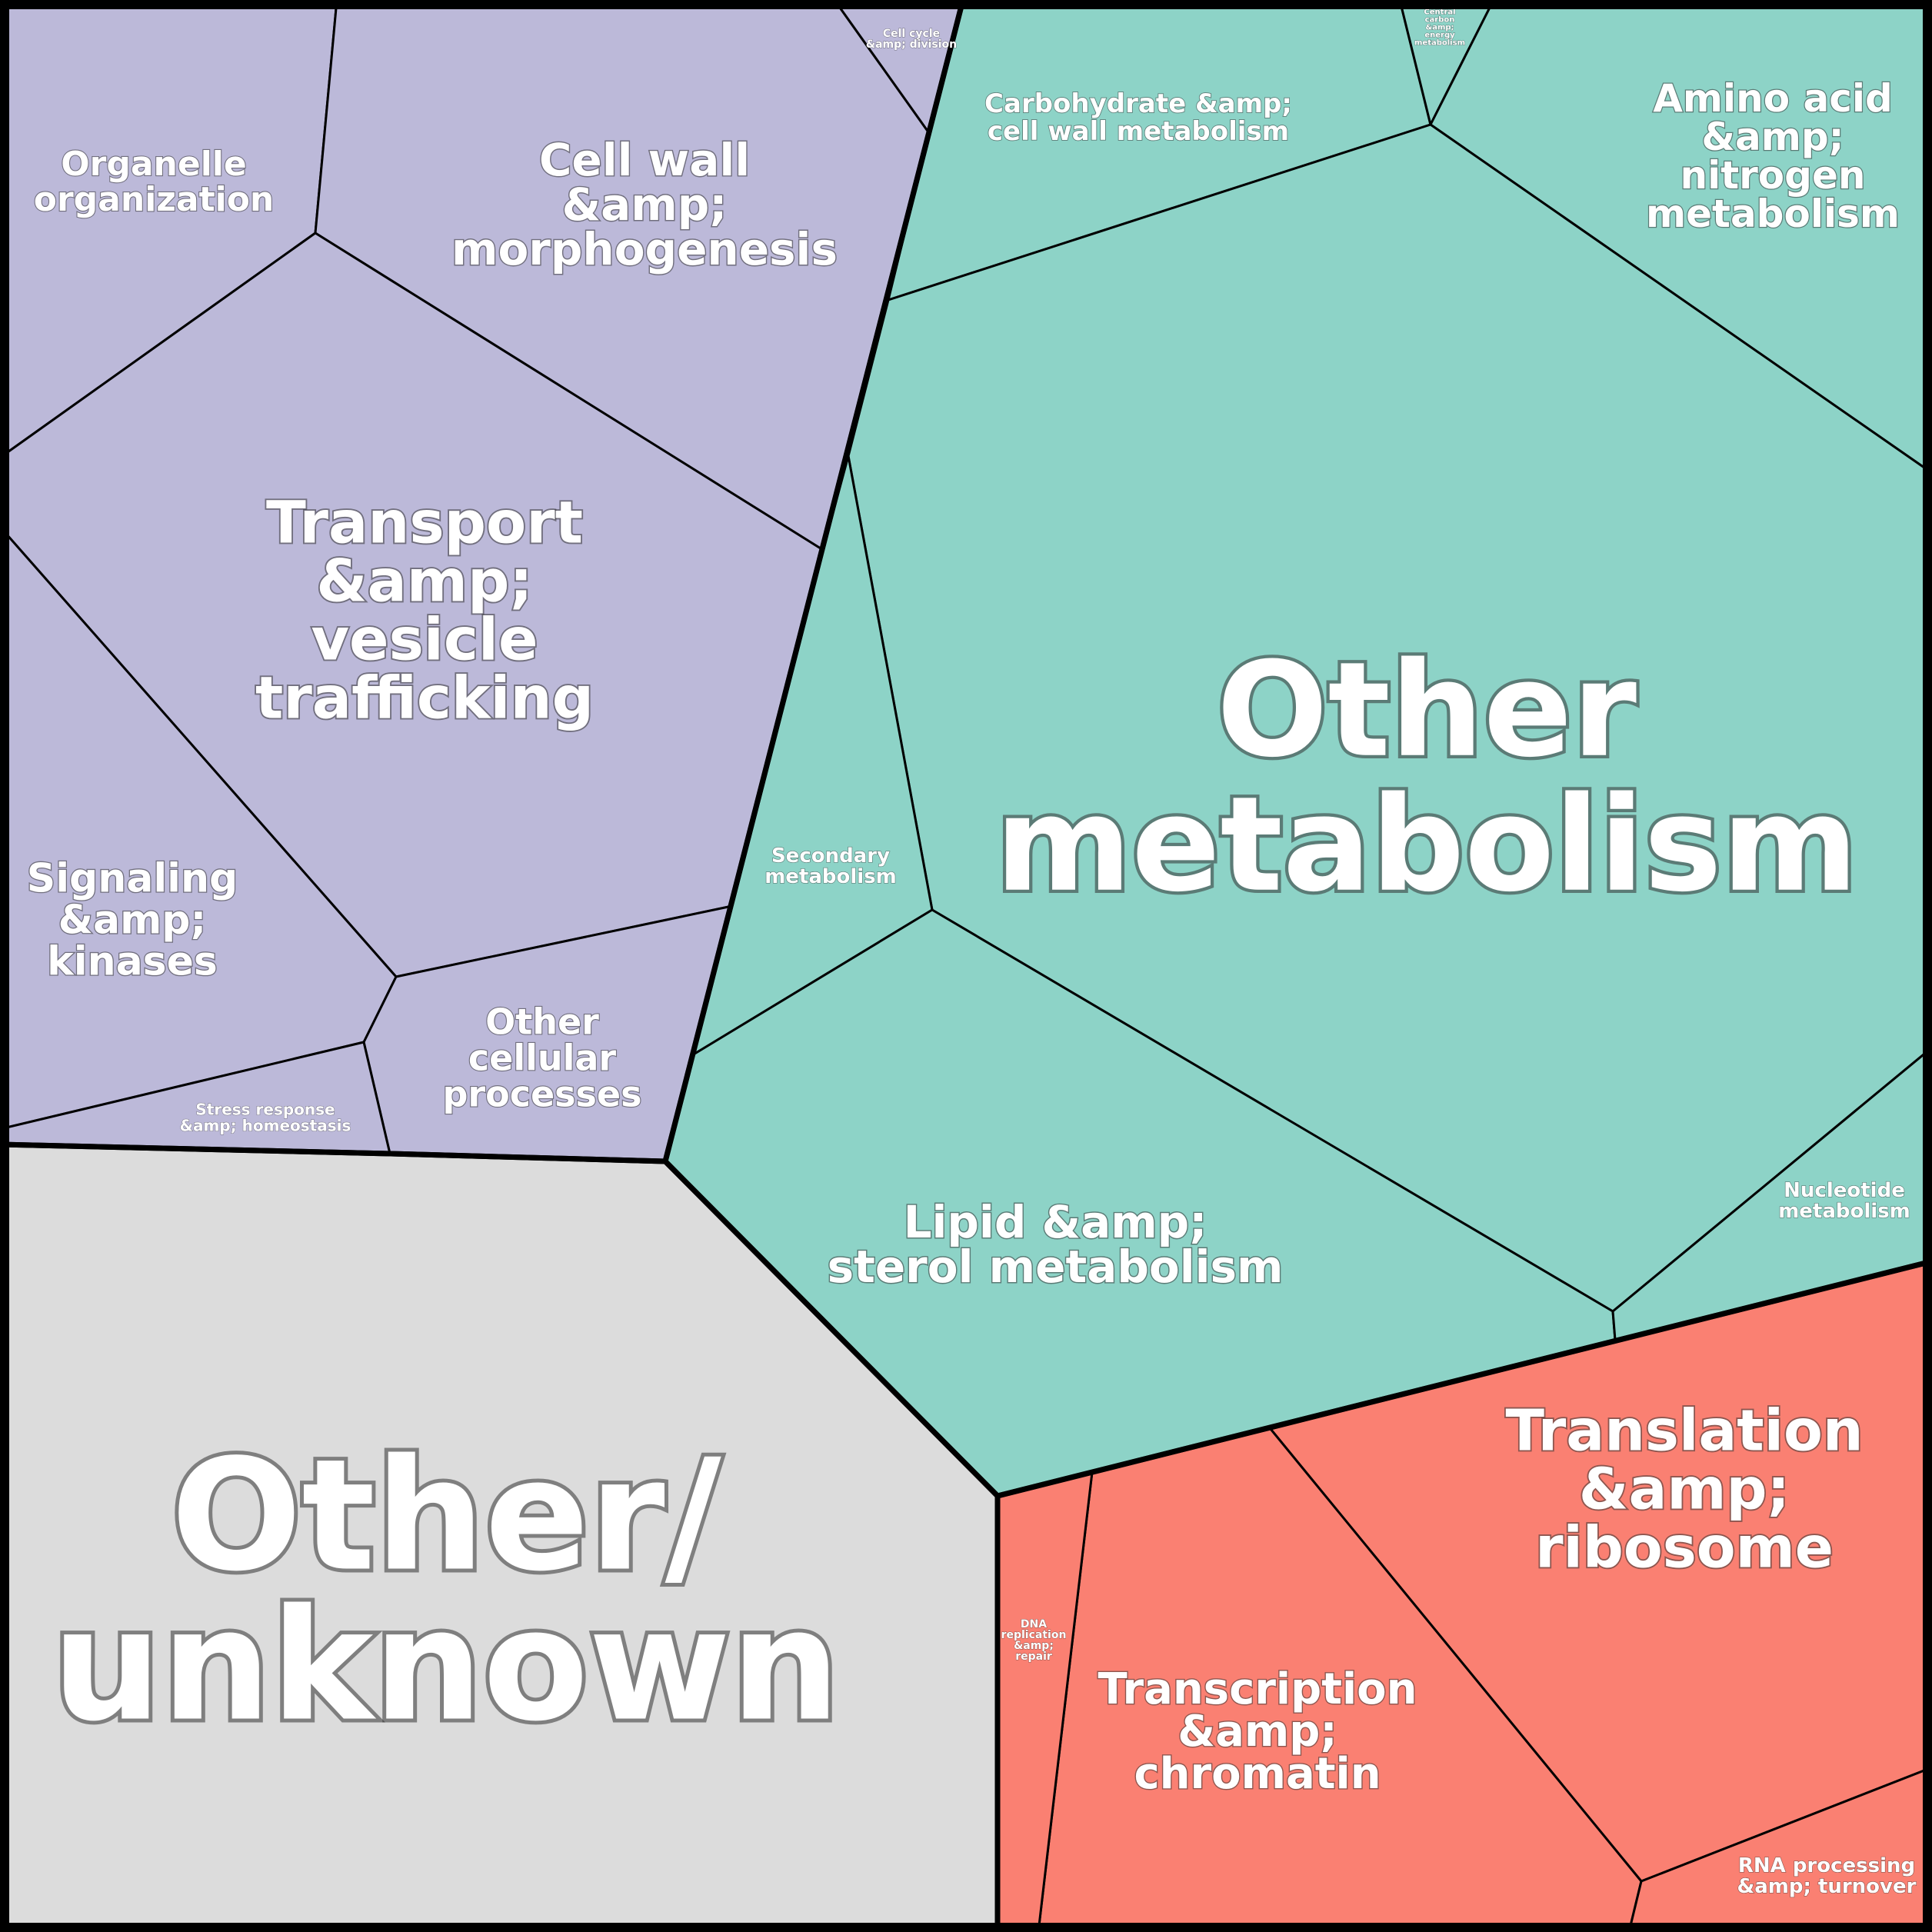 This screenshot has width=1932, height=1932. I want to click on label-amino: Amino acid &amp; nitrogen metabolism, so click(1773, 156).